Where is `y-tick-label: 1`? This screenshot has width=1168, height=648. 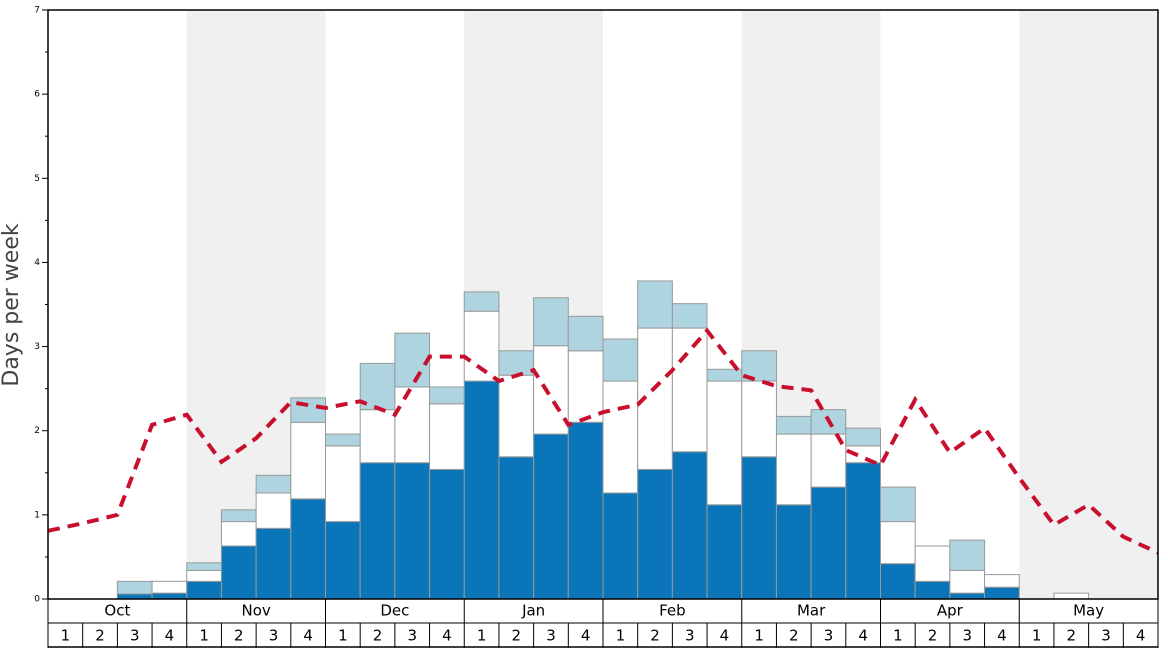 y-tick-label: 1 is located at coordinates (37, 515).